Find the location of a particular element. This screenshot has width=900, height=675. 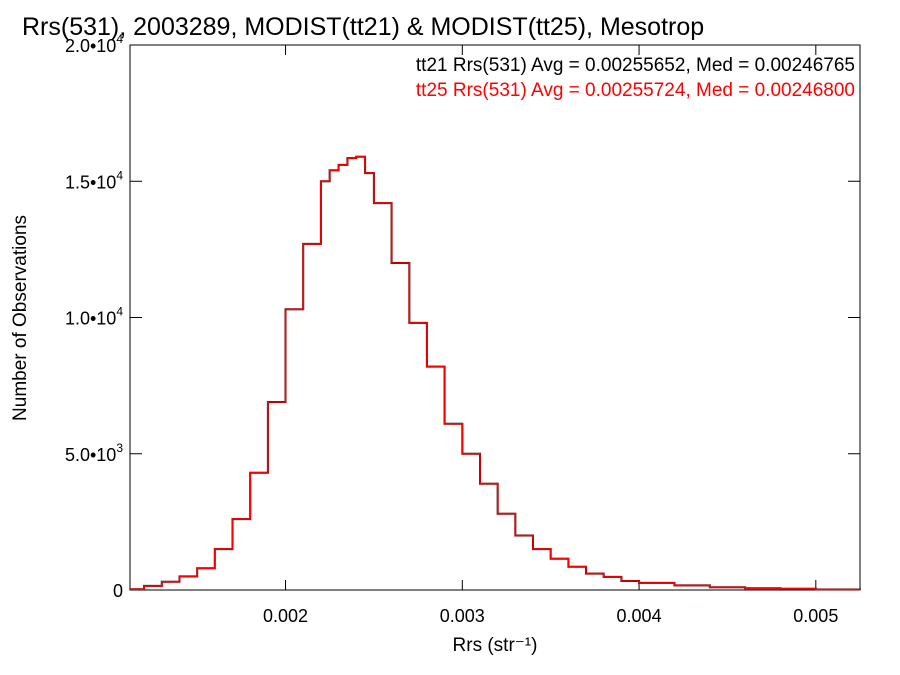

y-tick-label: 1.5•104 is located at coordinates (94, 180).